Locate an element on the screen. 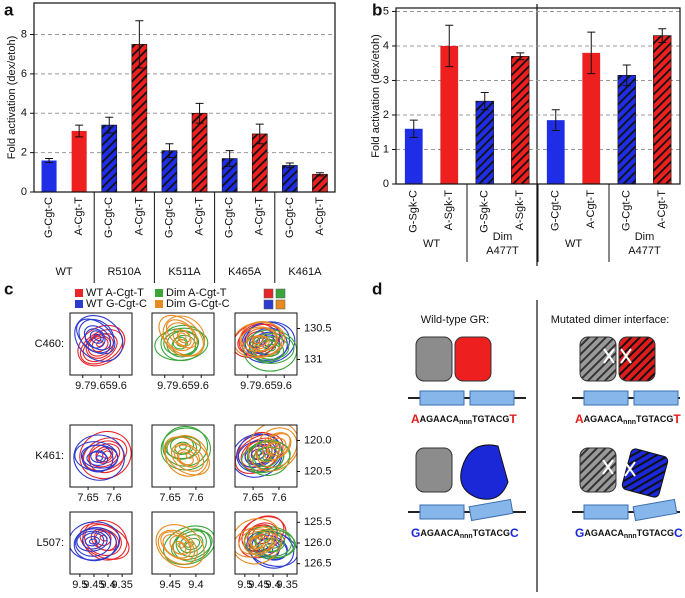  plot-frame is located at coordinates (184, 97).